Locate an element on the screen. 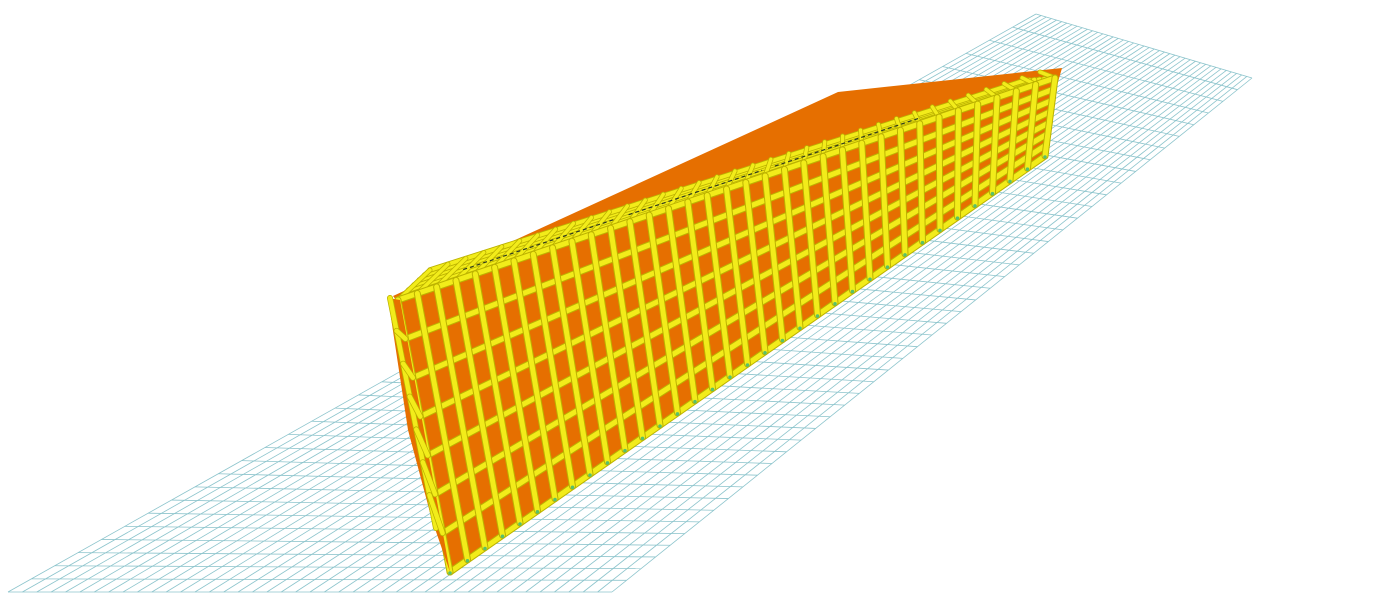 The width and height of the screenshot is (1373, 594). roof-beam-long is located at coordinates (727, 175).